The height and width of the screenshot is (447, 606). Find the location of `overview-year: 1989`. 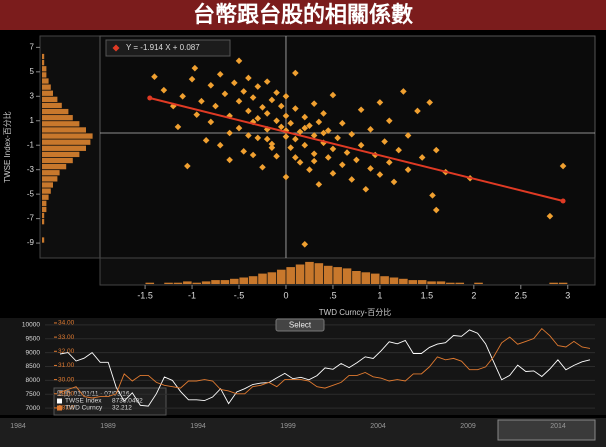

overview-year: 1989 is located at coordinates (108, 426).